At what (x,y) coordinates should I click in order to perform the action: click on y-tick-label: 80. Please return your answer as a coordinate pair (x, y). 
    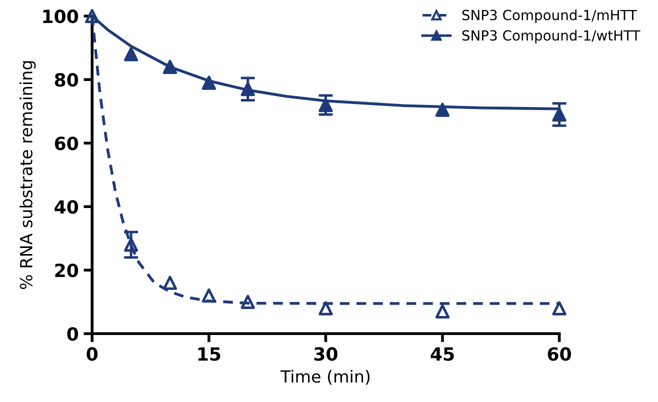
    Looking at the image, I should click on (66, 80).